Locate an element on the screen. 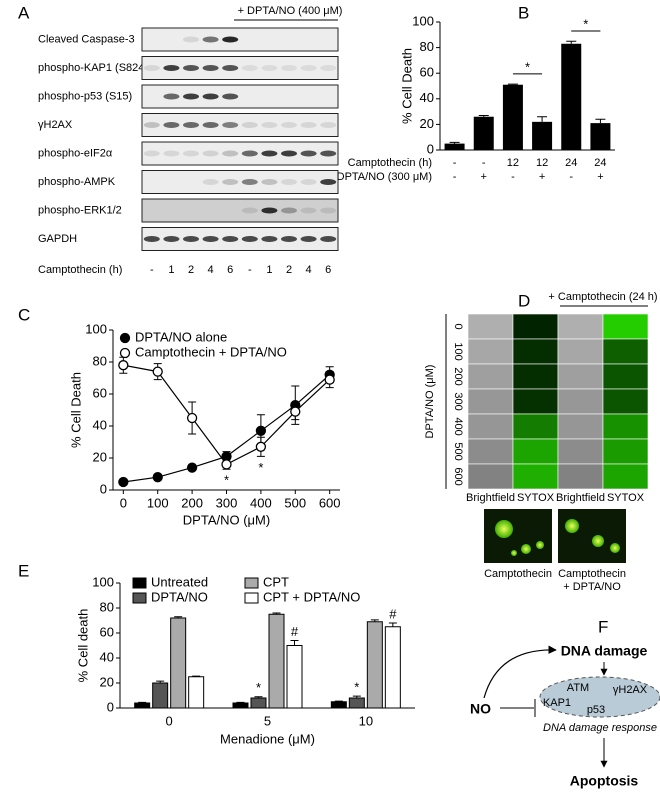 The height and width of the screenshot is (805, 660). protein-label: KAP1 is located at coordinates (557, 703).